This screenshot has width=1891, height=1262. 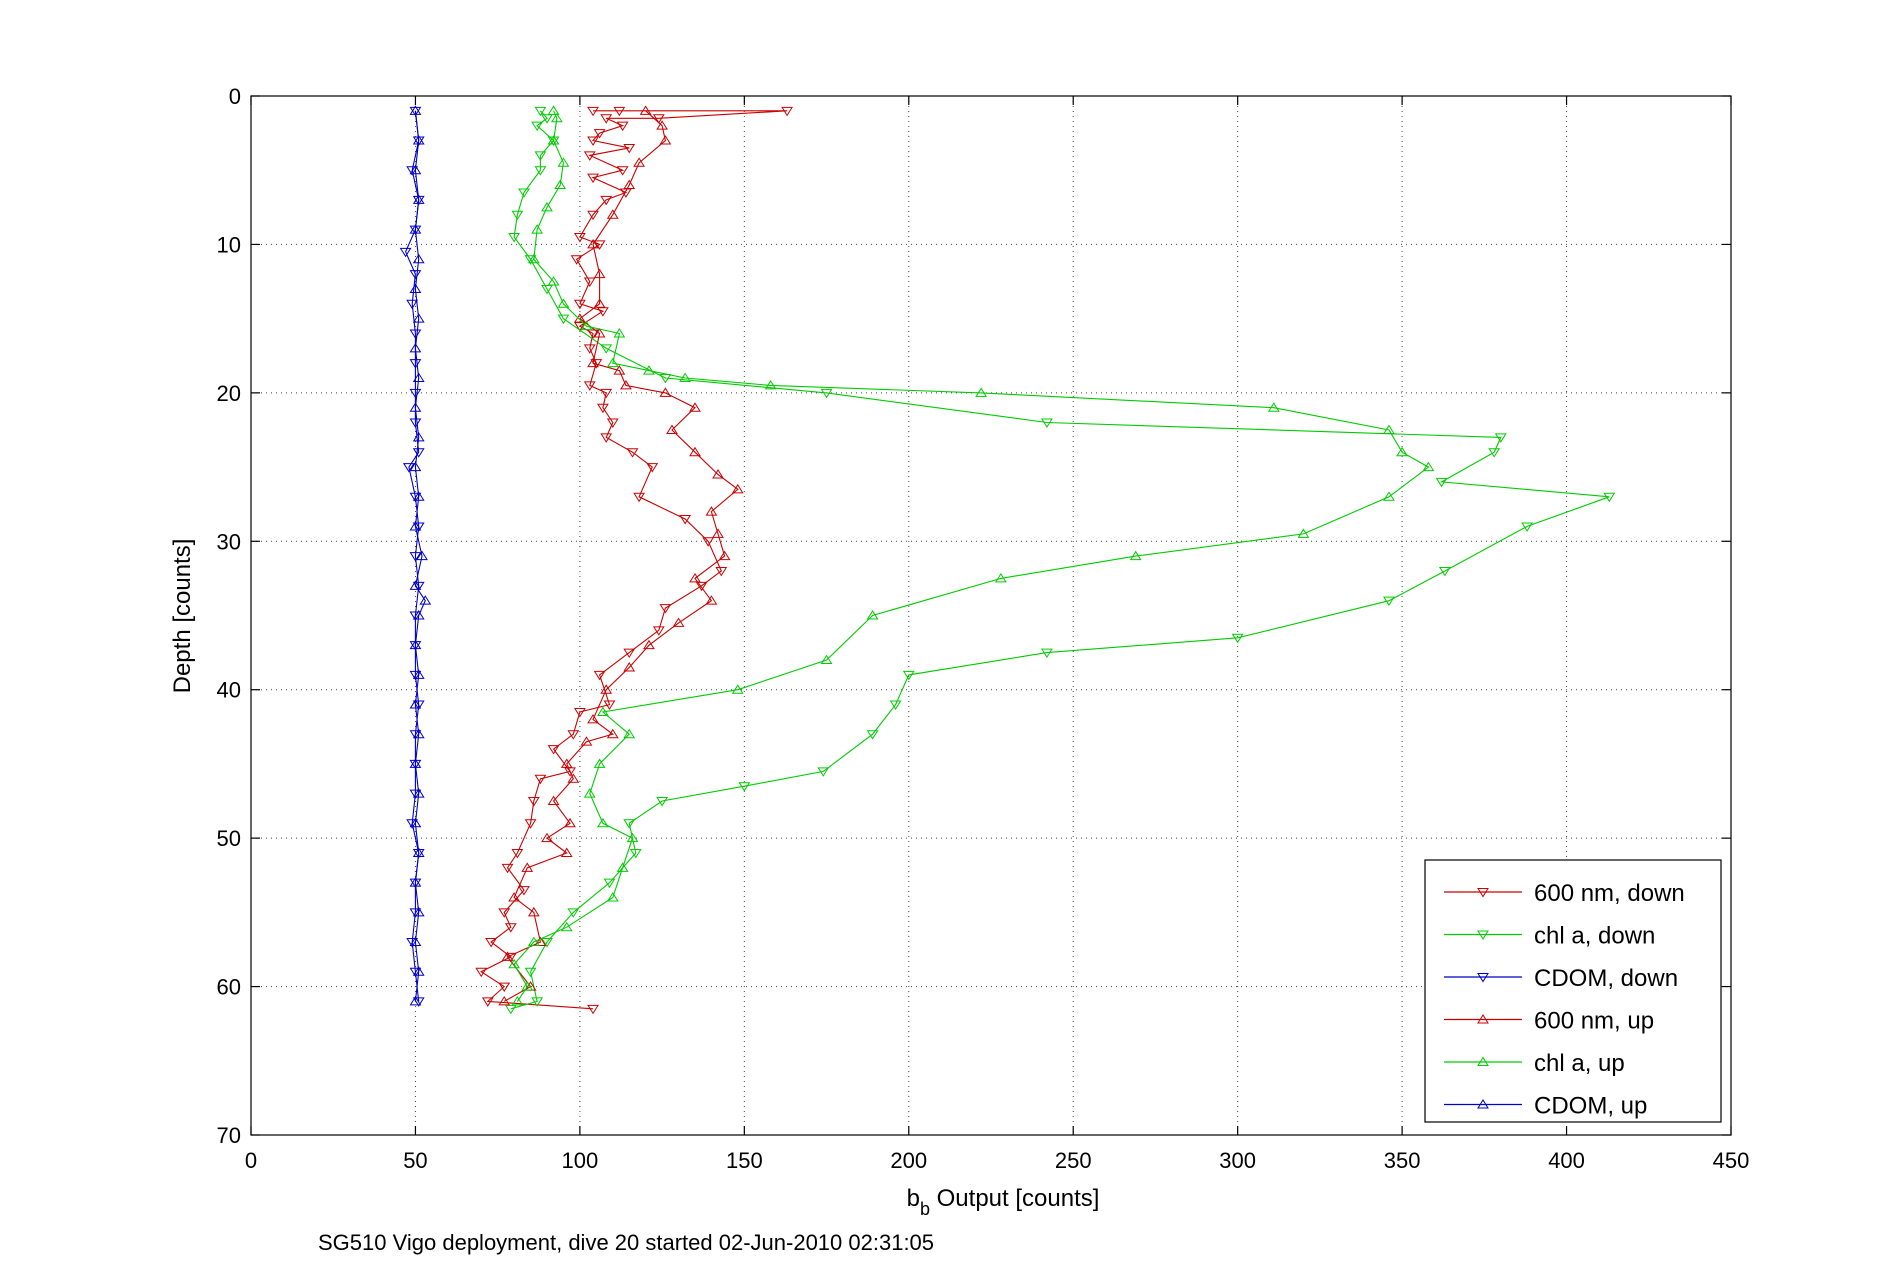 What do you see at coordinates (1545, 1106) in the screenshot?
I see `legend-entry: CDOM, up` at bounding box center [1545, 1106].